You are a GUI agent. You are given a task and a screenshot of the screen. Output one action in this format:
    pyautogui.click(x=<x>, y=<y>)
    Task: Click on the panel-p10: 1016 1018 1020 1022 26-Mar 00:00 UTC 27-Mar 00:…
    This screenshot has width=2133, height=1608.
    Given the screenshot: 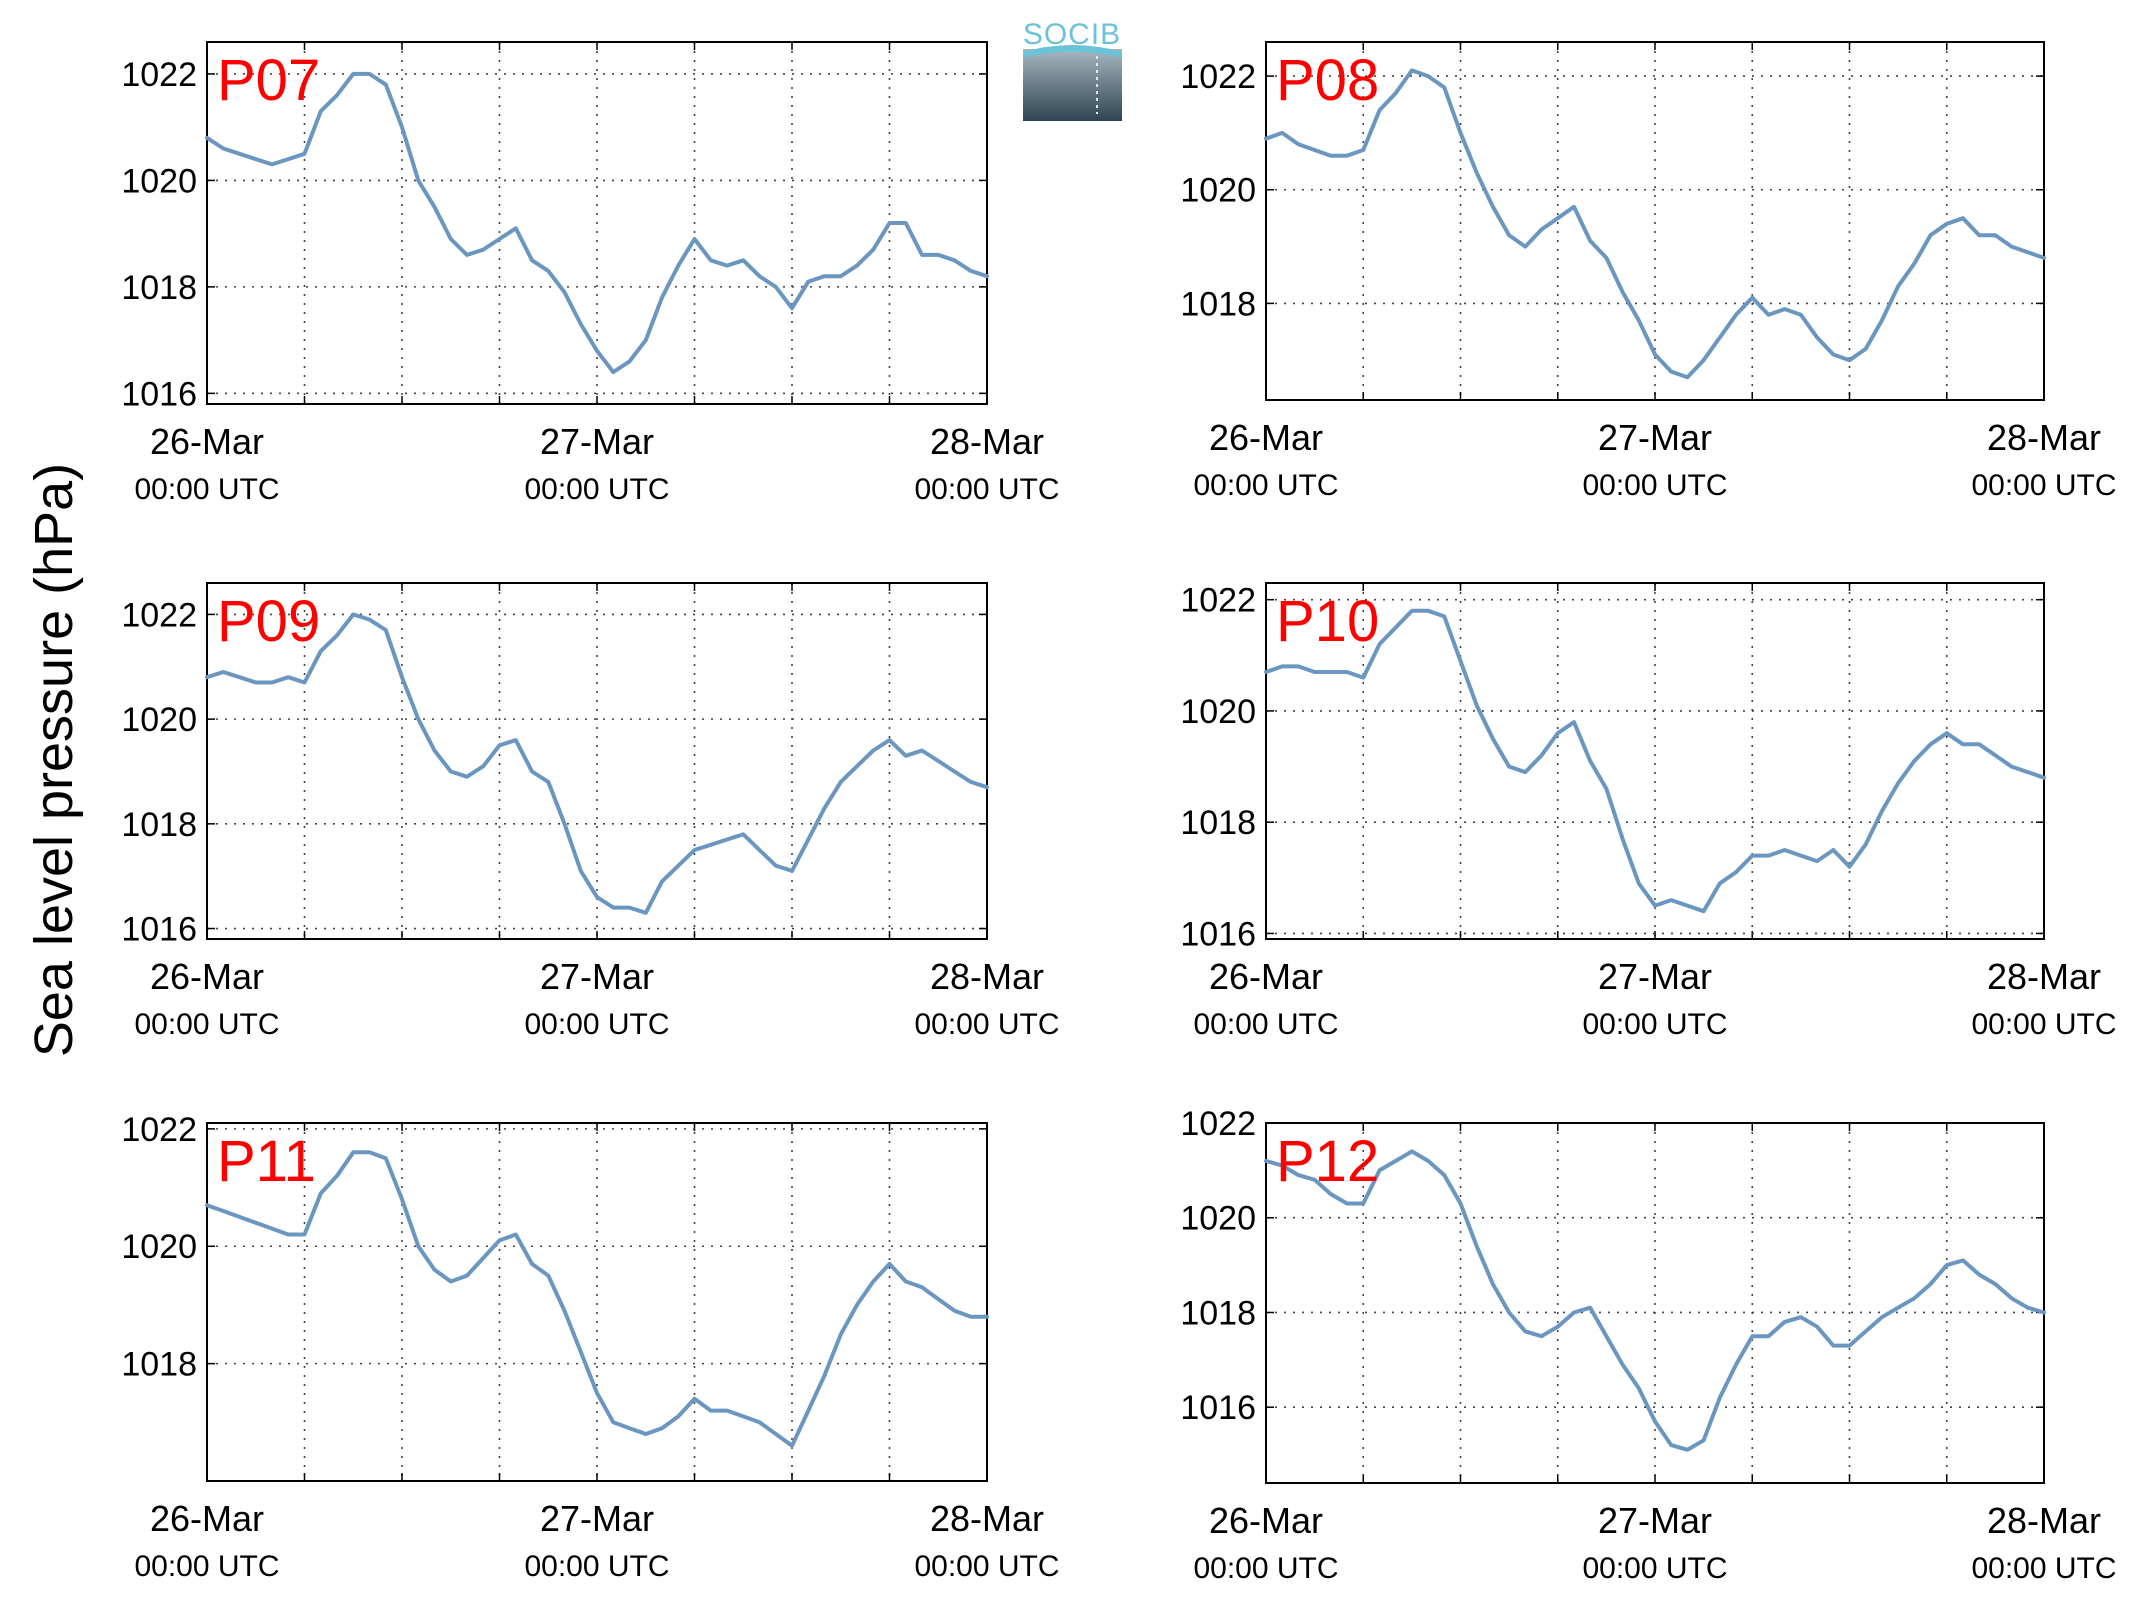 What is the action you would take?
    pyautogui.click(x=1648, y=811)
    